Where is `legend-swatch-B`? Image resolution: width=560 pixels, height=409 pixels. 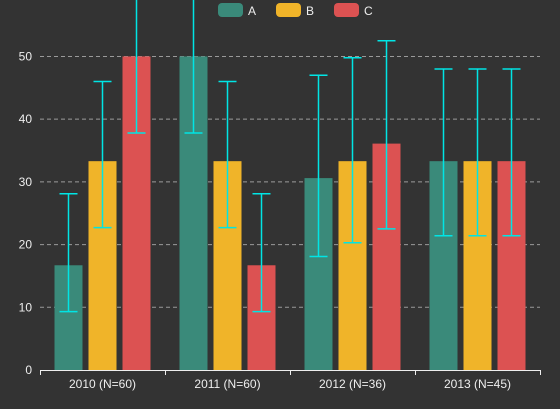 legend-swatch-B is located at coordinates (288, 10).